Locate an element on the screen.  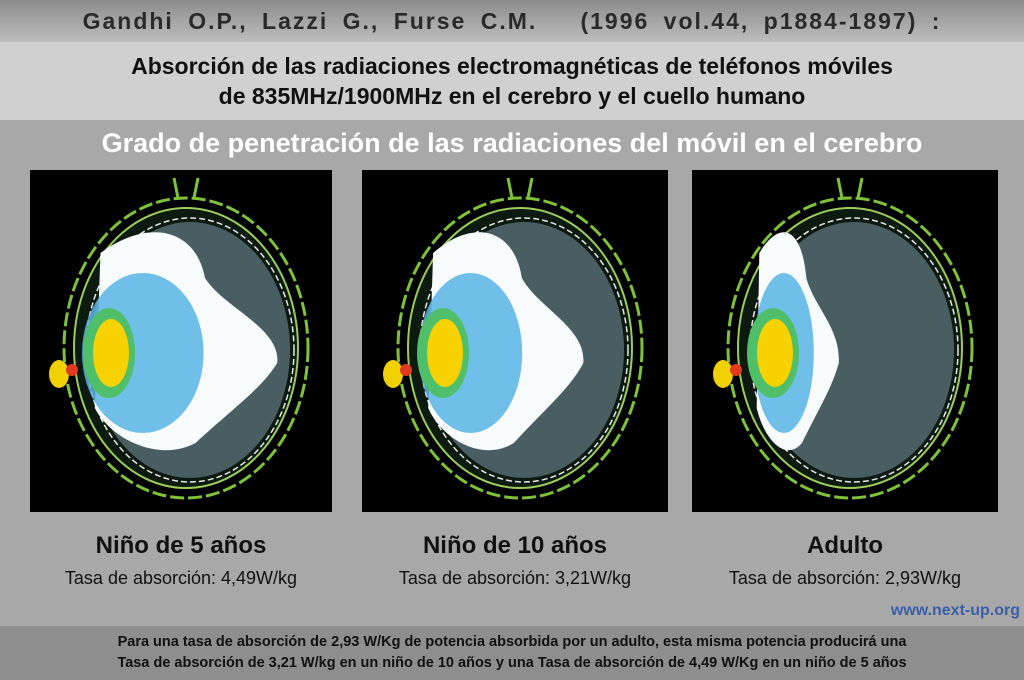
absorption-rate: Tasa de absorción: 4,49W/kg is located at coordinates (181, 578).